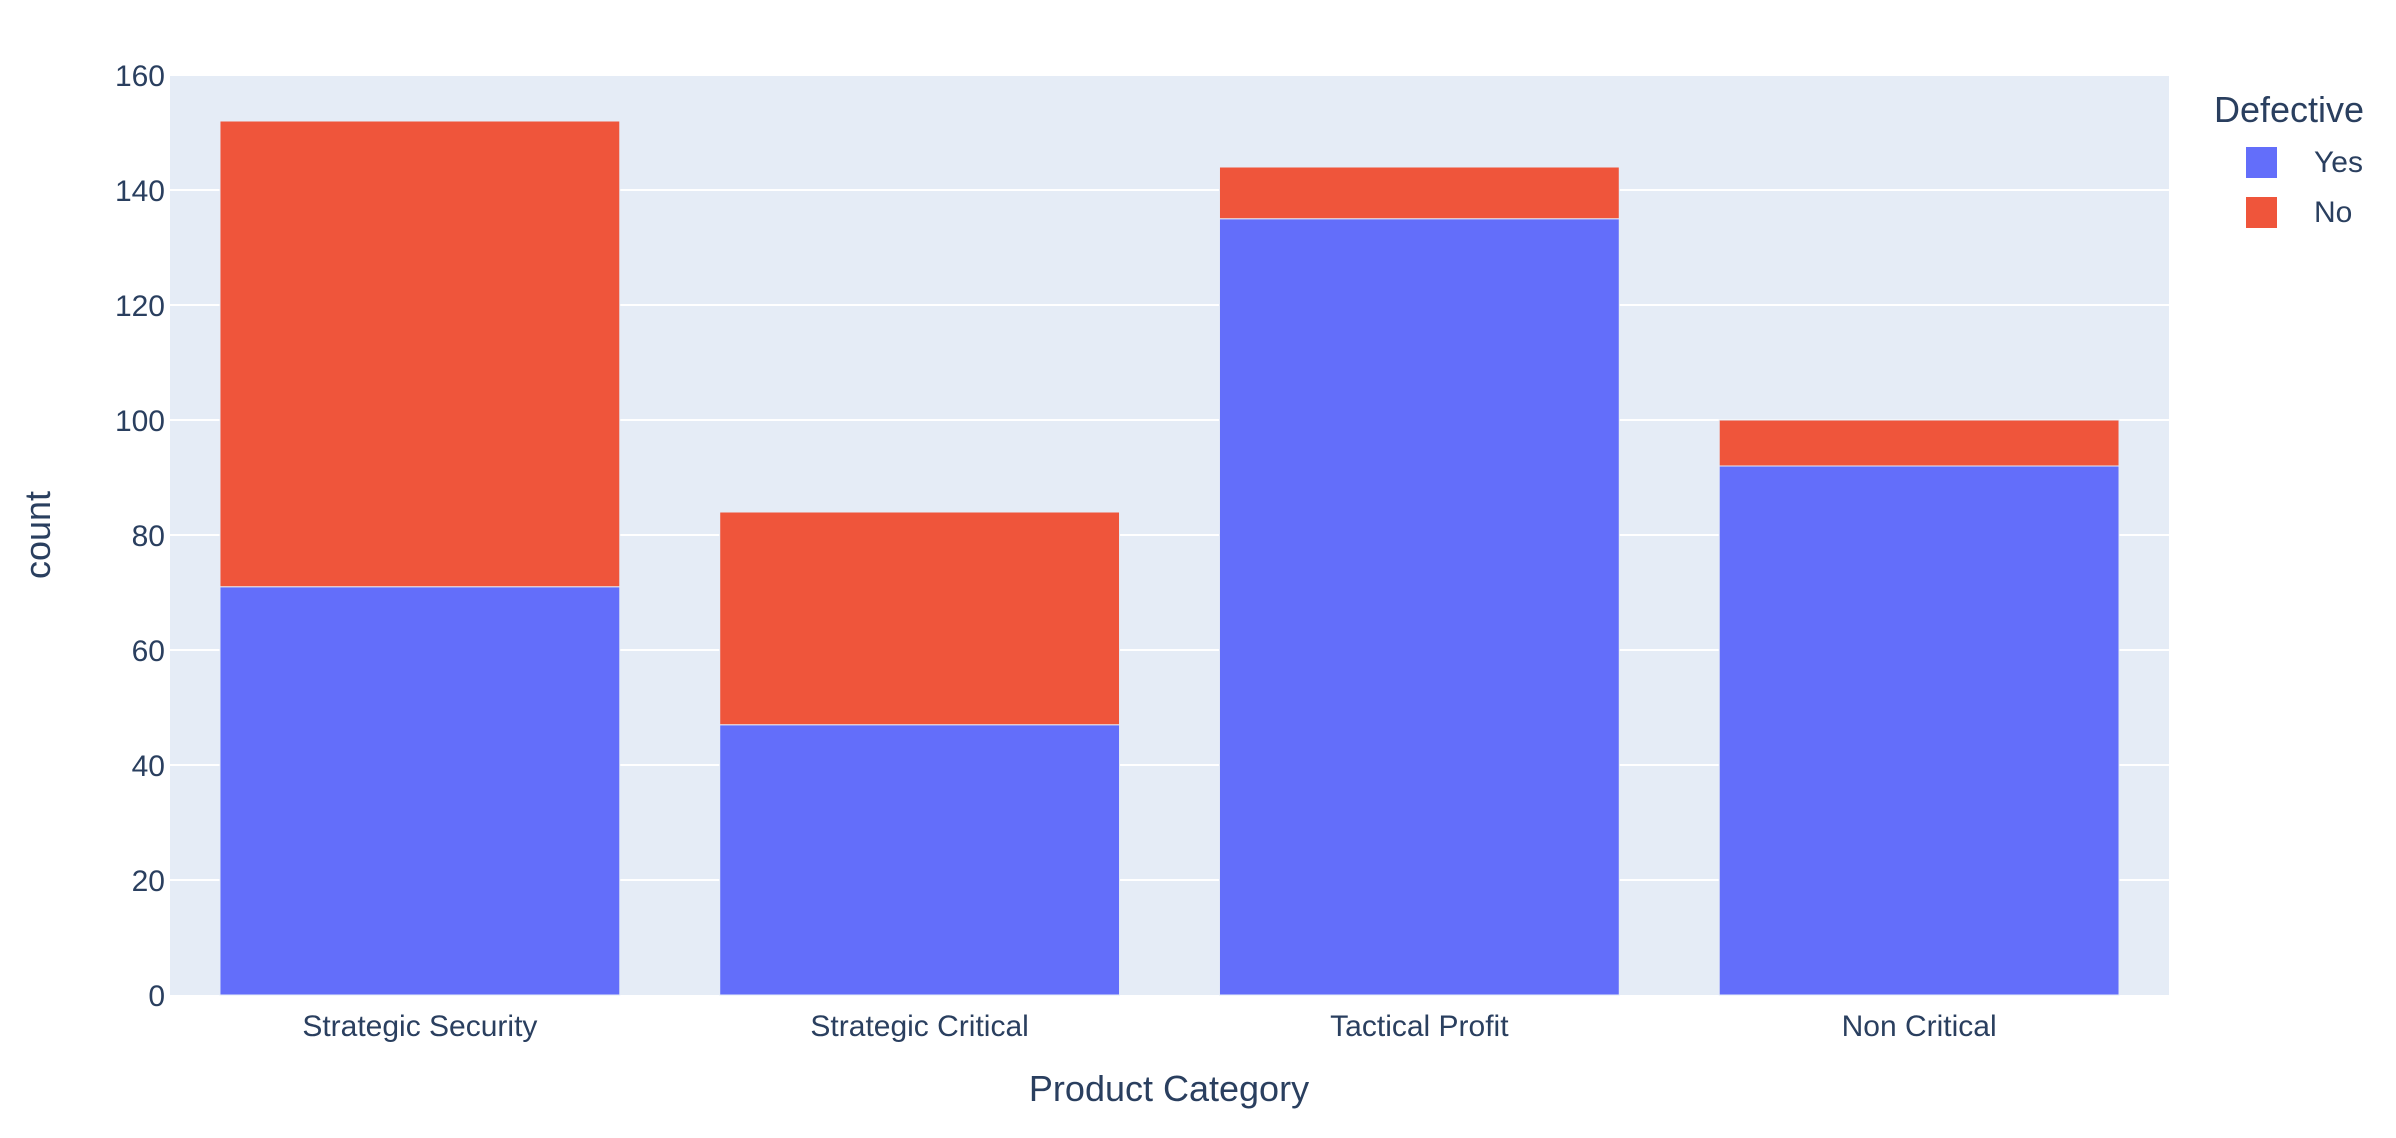 This screenshot has height=1138, width=2396. What do you see at coordinates (2304, 187) in the screenshot?
I see `legend-items: Yes No` at bounding box center [2304, 187].